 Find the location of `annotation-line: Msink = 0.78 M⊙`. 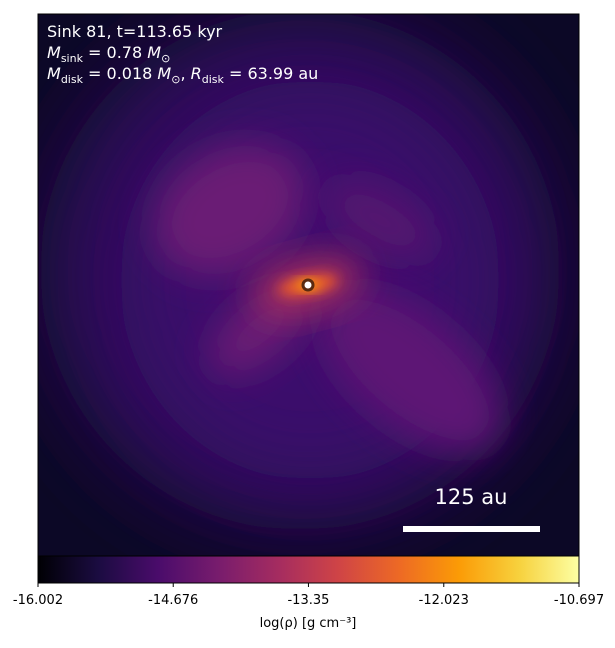

annotation-line: Msink = 0.78 M⊙ is located at coordinates (108, 54).